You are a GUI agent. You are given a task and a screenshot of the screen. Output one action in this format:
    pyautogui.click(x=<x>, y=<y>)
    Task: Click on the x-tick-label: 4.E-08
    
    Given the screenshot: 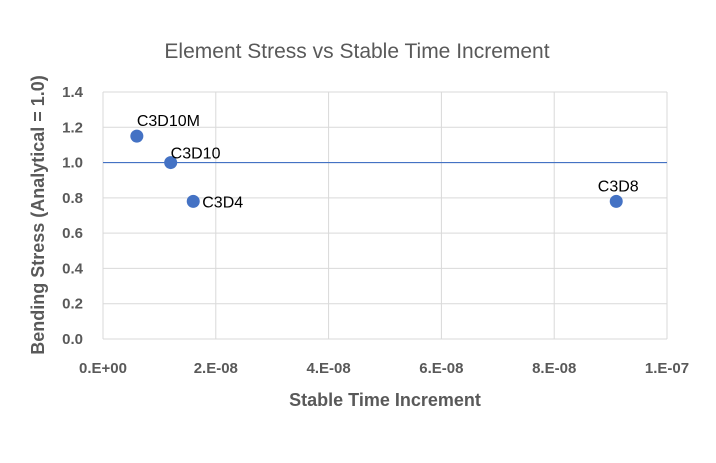 What is the action you would take?
    pyautogui.click(x=328, y=368)
    